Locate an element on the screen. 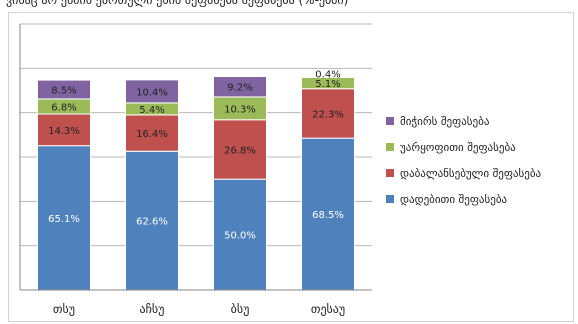  data-label: 68.5% is located at coordinates (328, 215).